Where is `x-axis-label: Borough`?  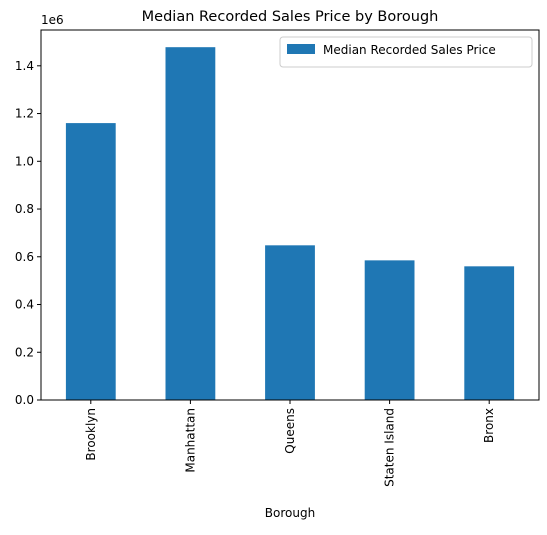
x-axis-label: Borough is located at coordinates (290, 513).